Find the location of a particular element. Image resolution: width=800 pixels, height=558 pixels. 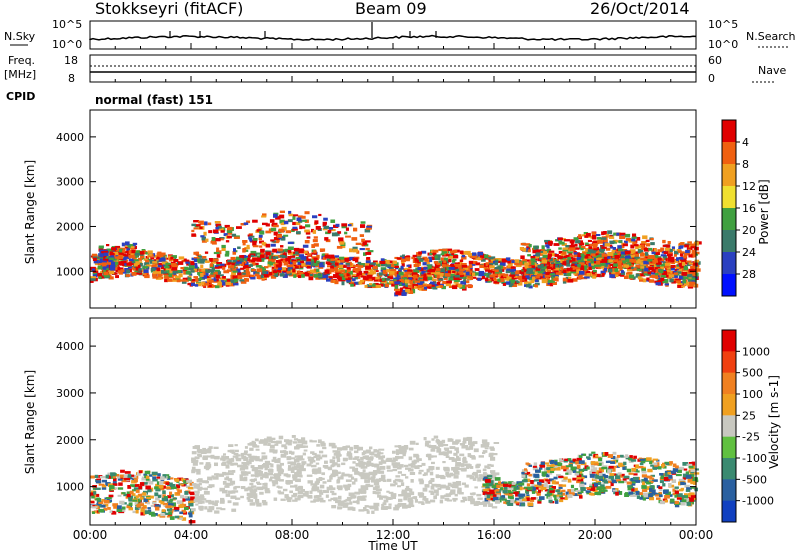

nsky-panel: N.Sky 10^5 10^0 10^5 10^0 N.Search is located at coordinates (400, 34).